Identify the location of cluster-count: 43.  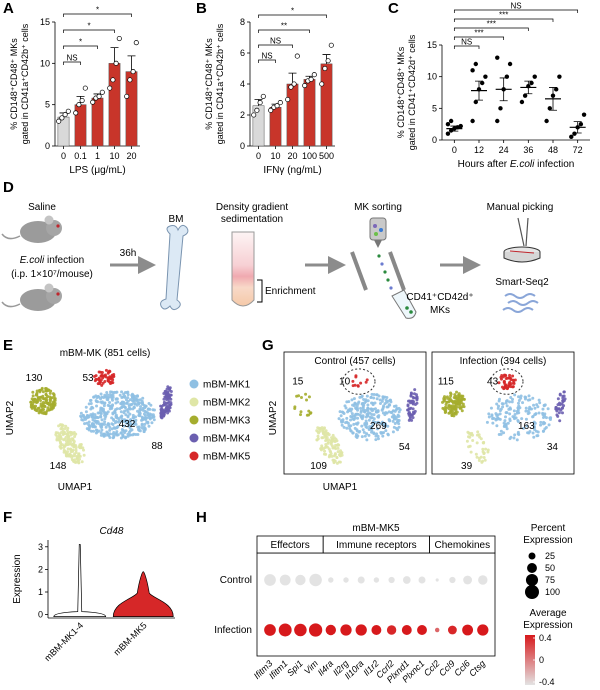
(493, 382).